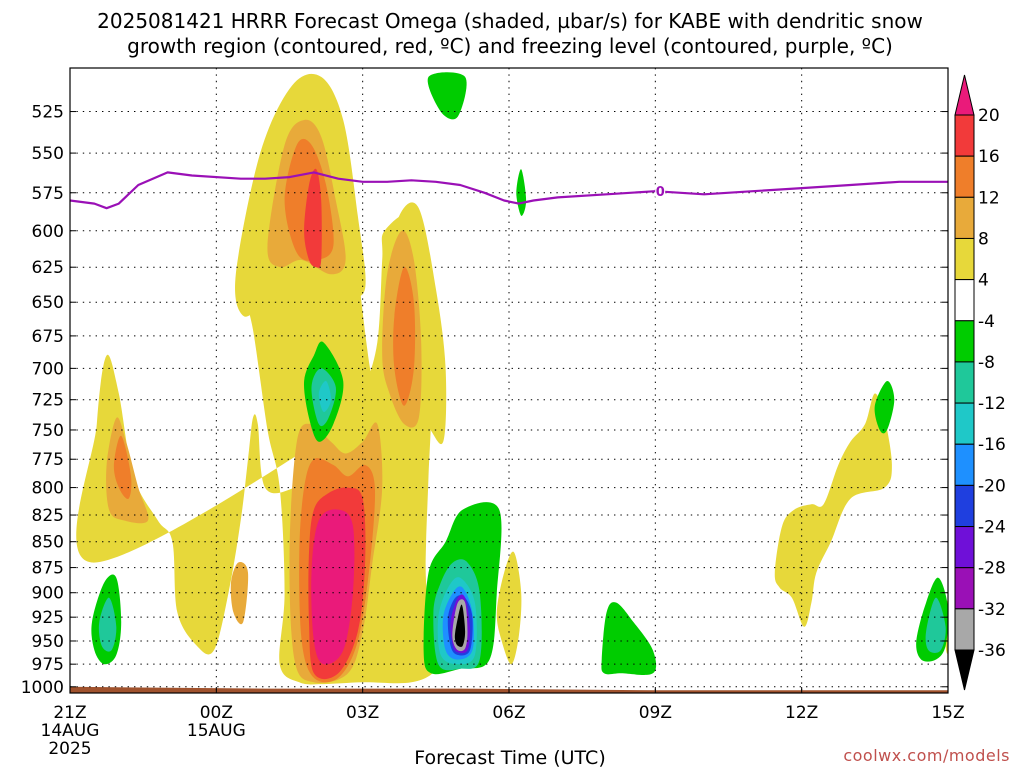  What do you see at coordinates (48, 337) in the screenshot?
I see `y-tick-label: 675` at bounding box center [48, 337].